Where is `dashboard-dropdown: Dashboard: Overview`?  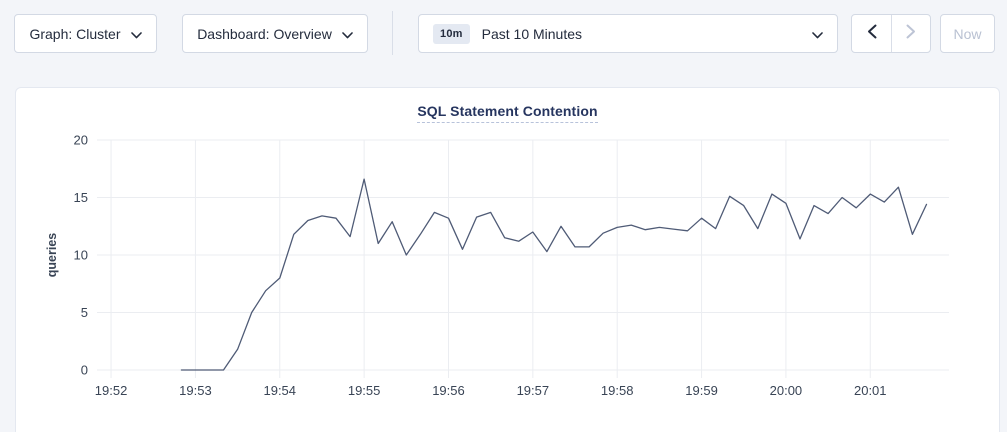 dashboard-dropdown: Dashboard: Overview is located at coordinates (275, 33).